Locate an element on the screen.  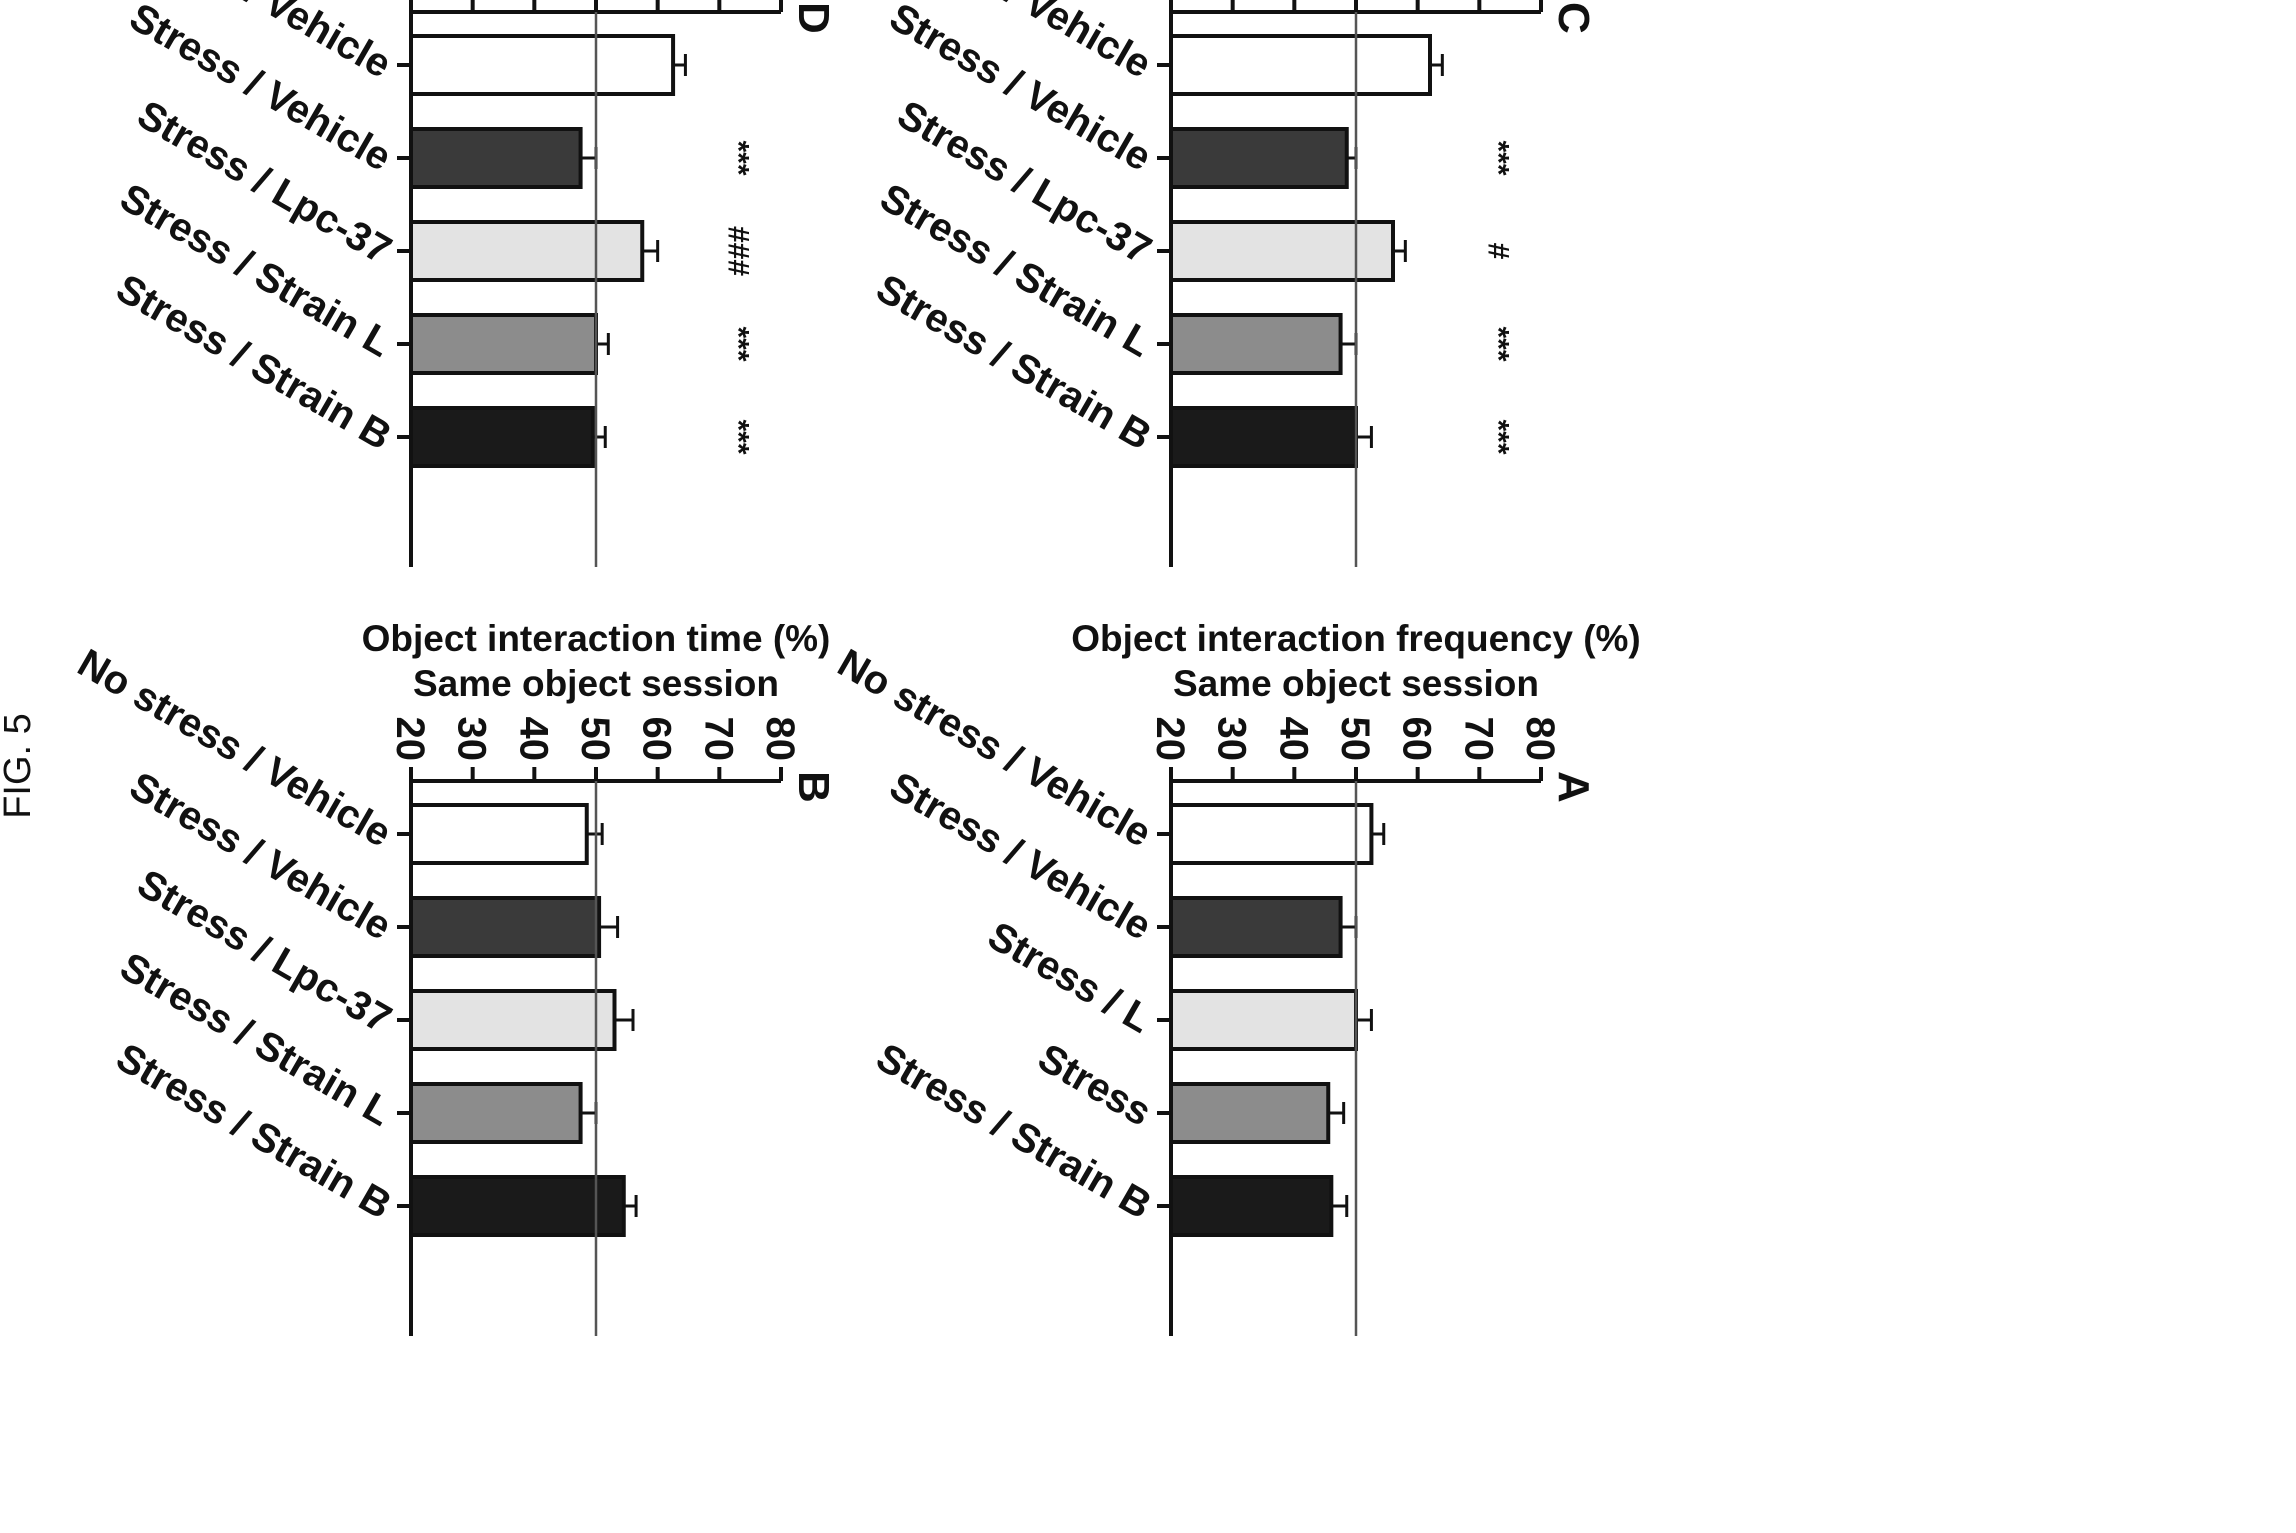
significance-label: ### is located at coordinates (738, 251).